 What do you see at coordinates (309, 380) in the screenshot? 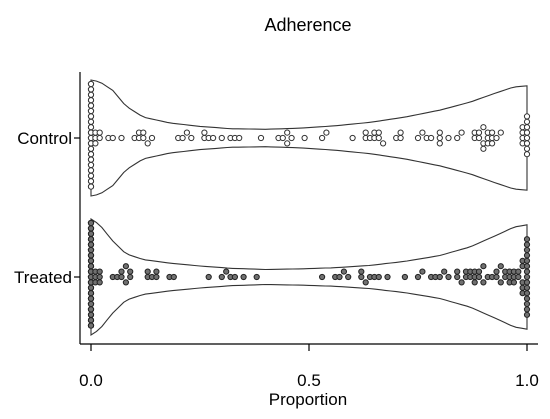
I see `x-tick-label: 0.5` at bounding box center [309, 380].